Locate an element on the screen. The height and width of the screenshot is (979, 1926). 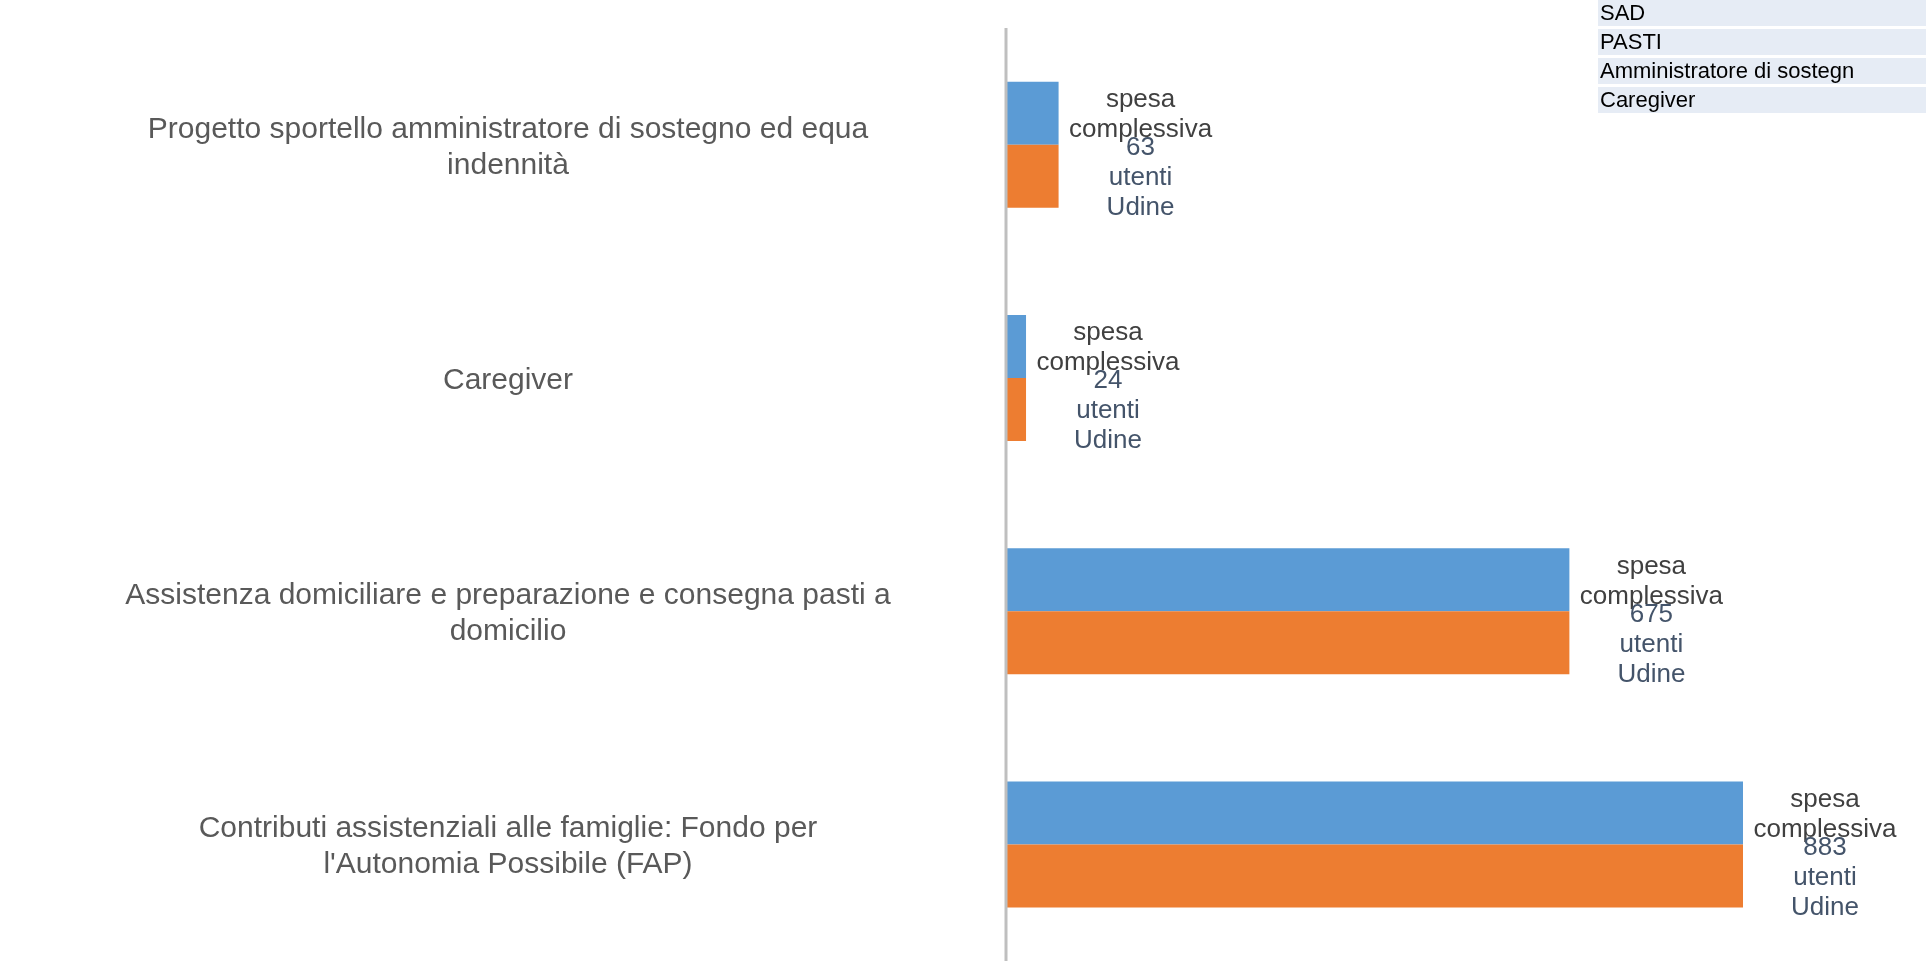
annotation: Caregiver is located at coordinates (1762, 100).